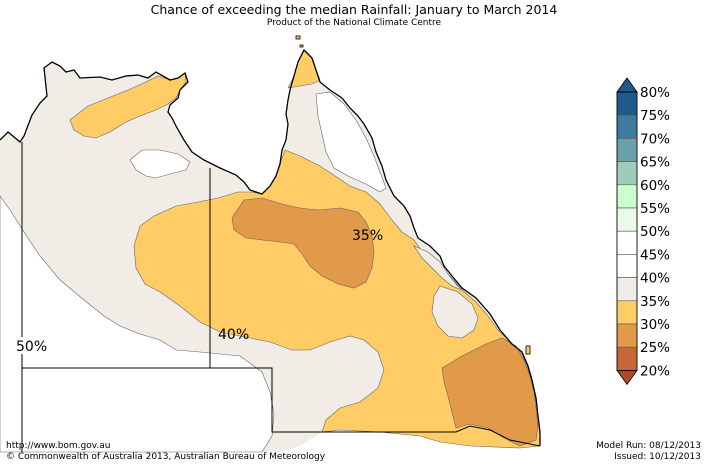  Describe the element at coordinates (657, 457) in the screenshot. I see `footer-issued: Issued: 10/12/2013` at that location.